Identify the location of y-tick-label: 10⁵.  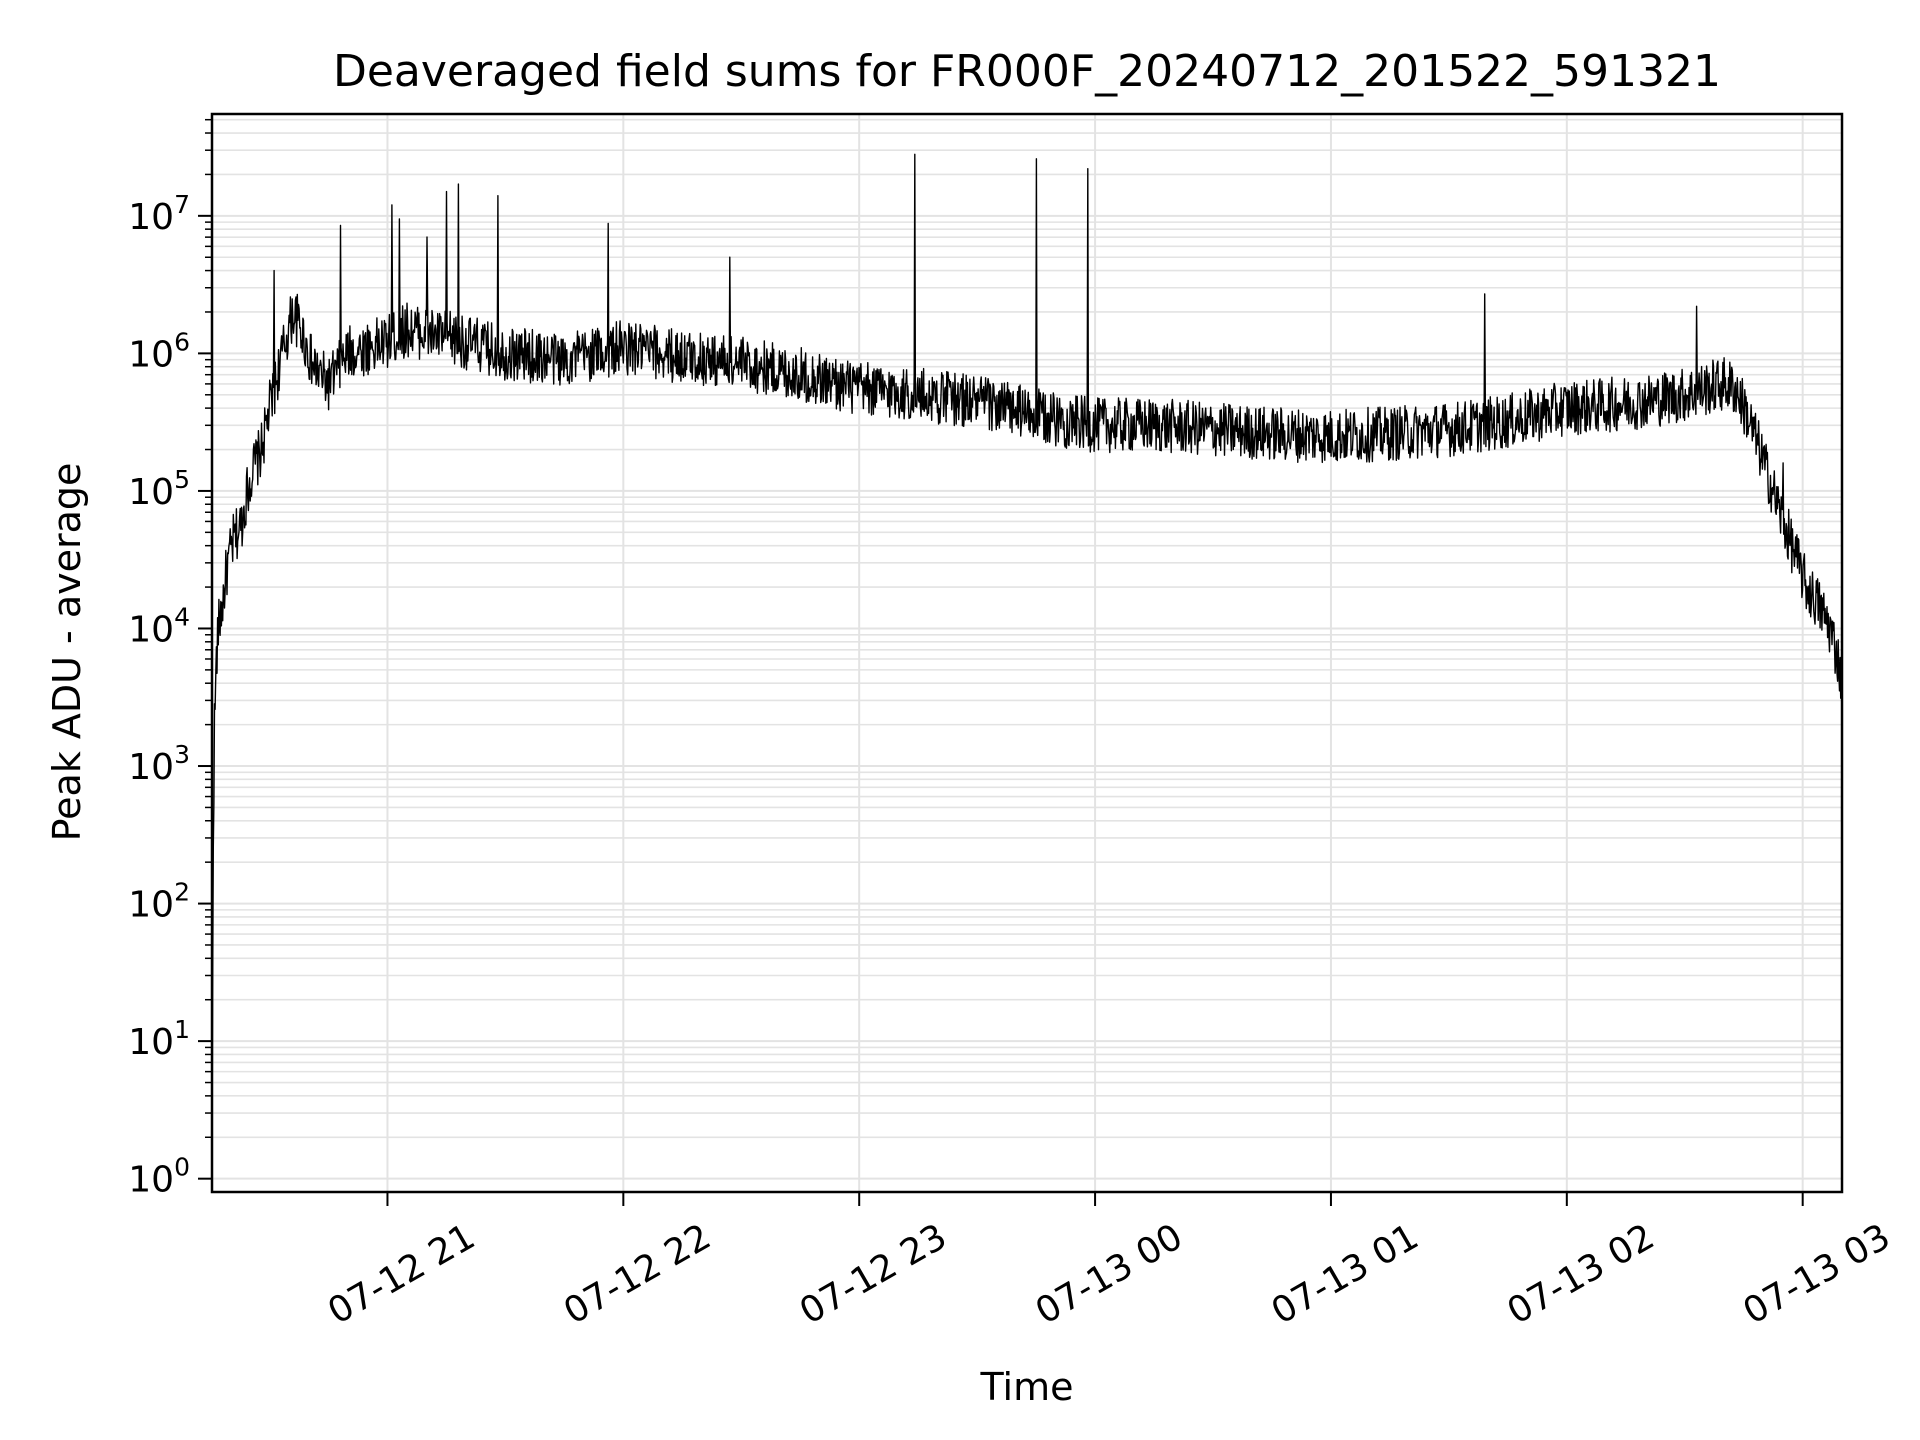
(159, 489).